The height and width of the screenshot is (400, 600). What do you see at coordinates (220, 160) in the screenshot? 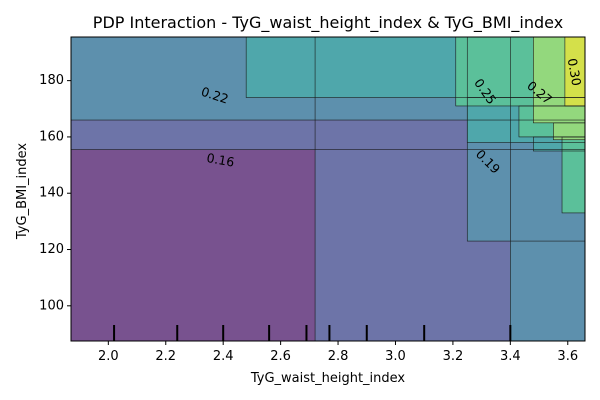
I see `contour-label-0: 0.16` at bounding box center [220, 160].